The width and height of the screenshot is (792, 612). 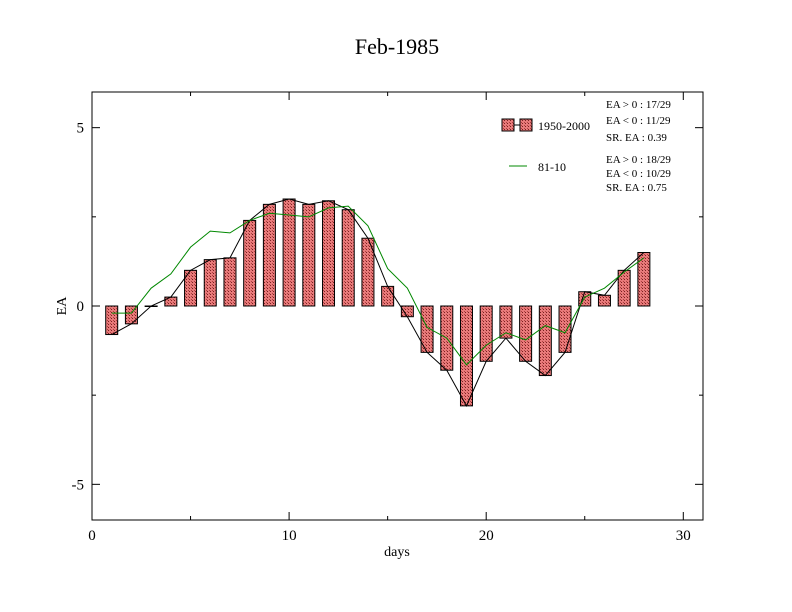 What do you see at coordinates (92, 536) in the screenshot?
I see `x-tick-label: 0` at bounding box center [92, 536].